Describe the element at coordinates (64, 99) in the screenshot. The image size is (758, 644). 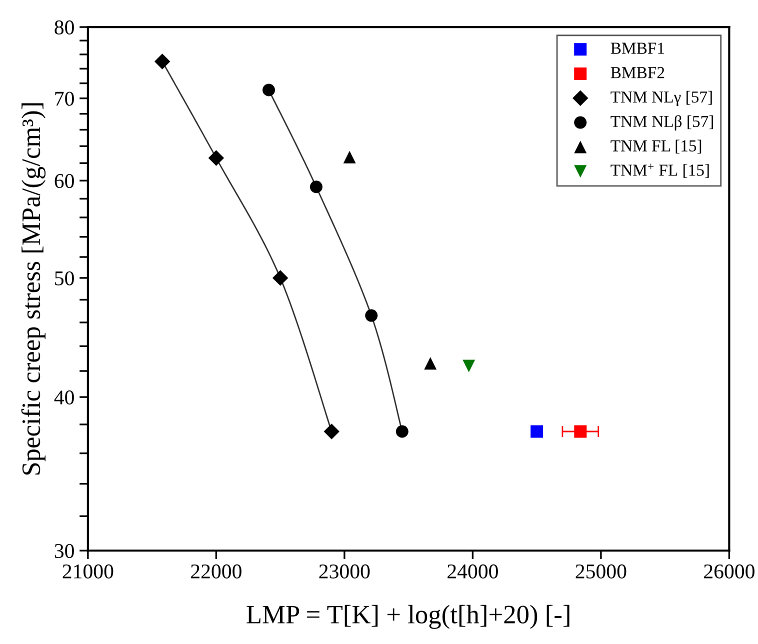
I see `y-tick-label: 70` at that location.